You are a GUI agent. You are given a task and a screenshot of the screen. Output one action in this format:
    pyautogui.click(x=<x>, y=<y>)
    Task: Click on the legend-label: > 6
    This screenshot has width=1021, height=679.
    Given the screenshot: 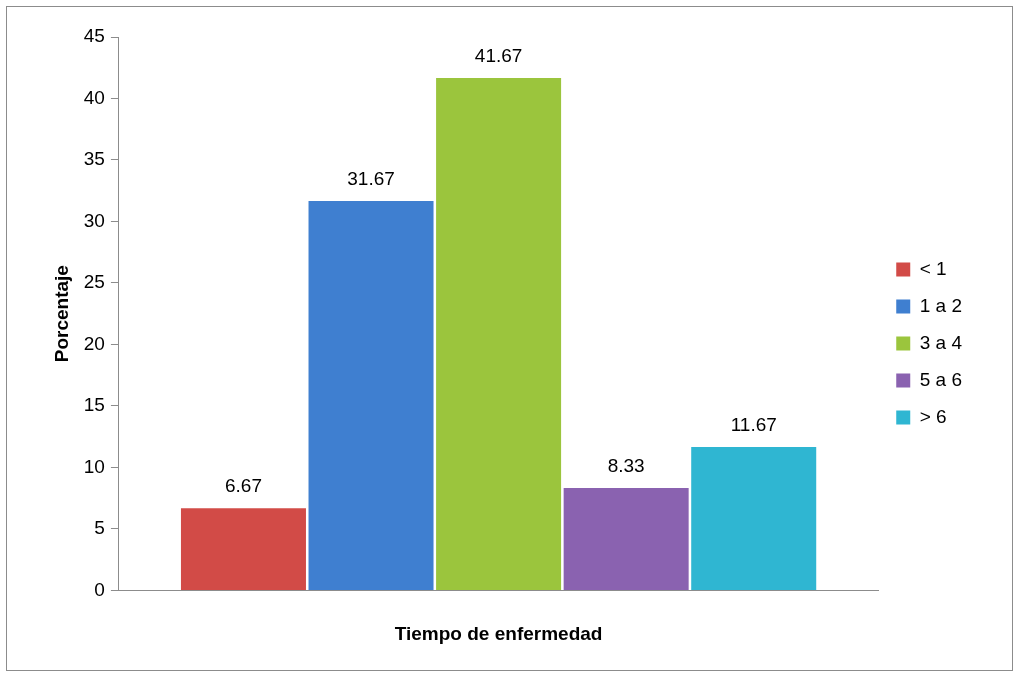 What is the action you would take?
    pyautogui.click(x=933, y=416)
    